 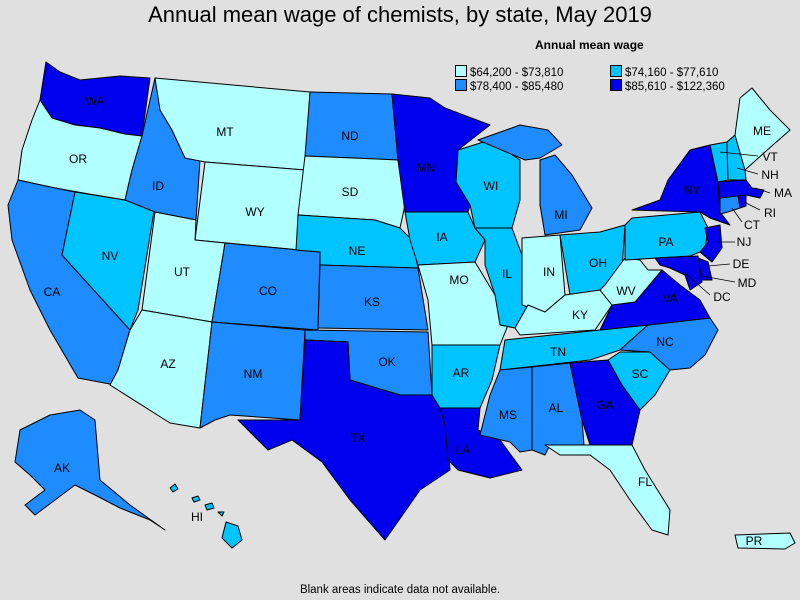 I want to click on state-TX, so click(x=344, y=440).